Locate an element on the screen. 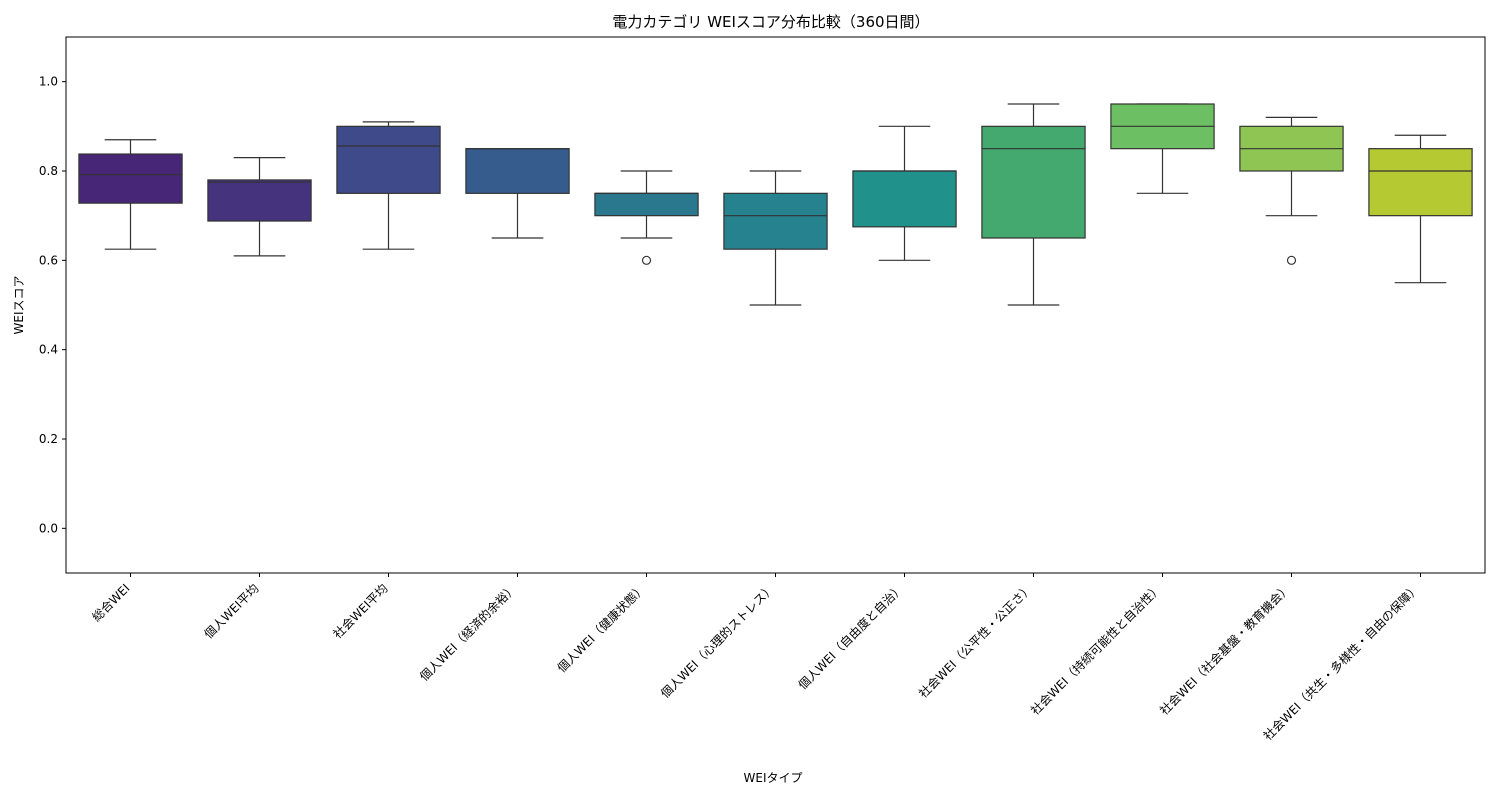 The image size is (1500, 800). x-tick-label: 社会WEI平均 is located at coordinates (360, 611).